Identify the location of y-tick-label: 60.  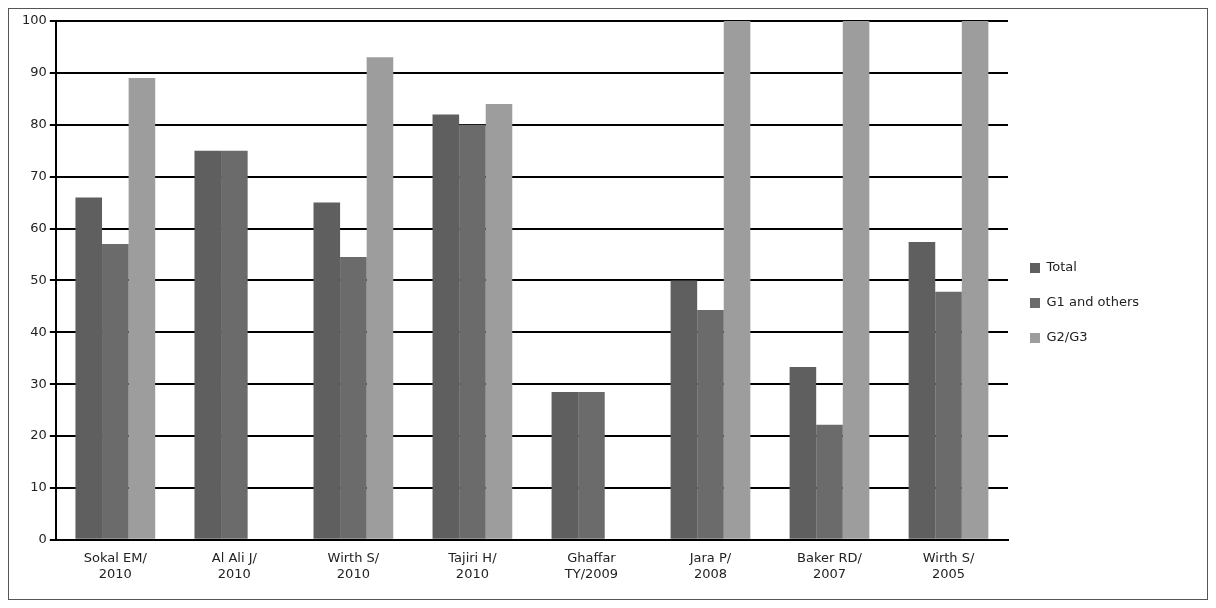
(38, 227).